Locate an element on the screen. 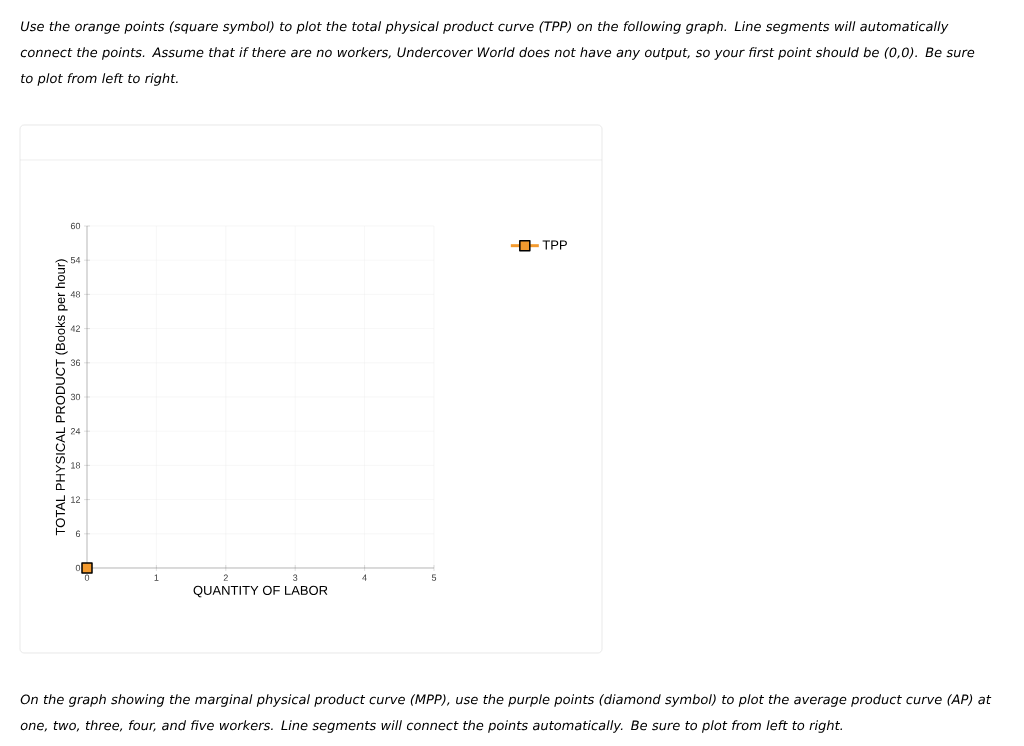 Image resolution: width=1024 pixels, height=746 pixels. x-tick-label: 1 is located at coordinates (156, 577).